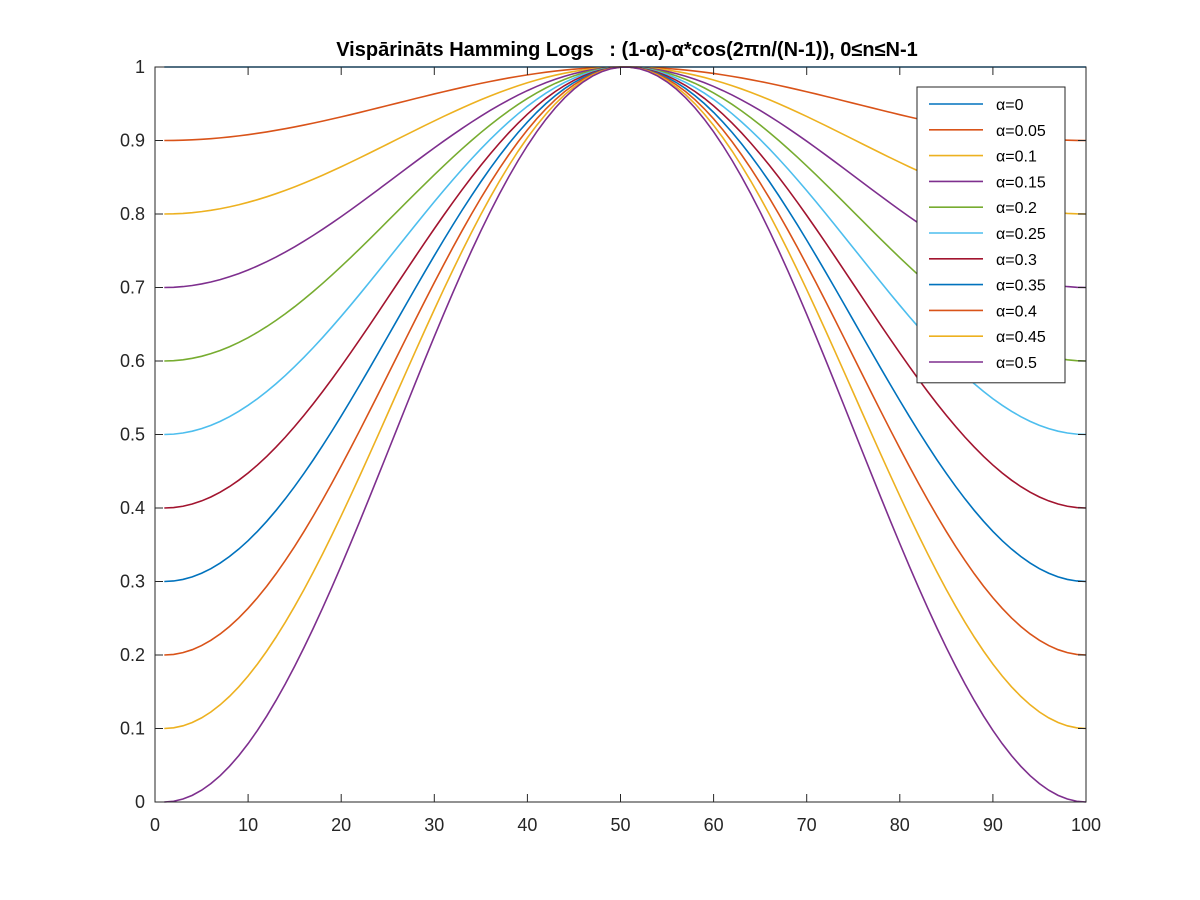 The height and width of the screenshot is (900, 1200). I want to click on legend-label-5: α=0.25, so click(1021, 234).